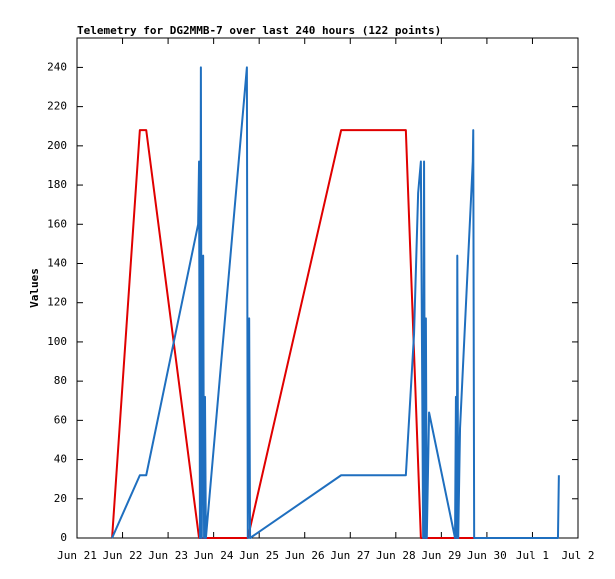 This screenshot has height=579, width=615. I want to click on y-tick-label: 20, so click(60, 498).